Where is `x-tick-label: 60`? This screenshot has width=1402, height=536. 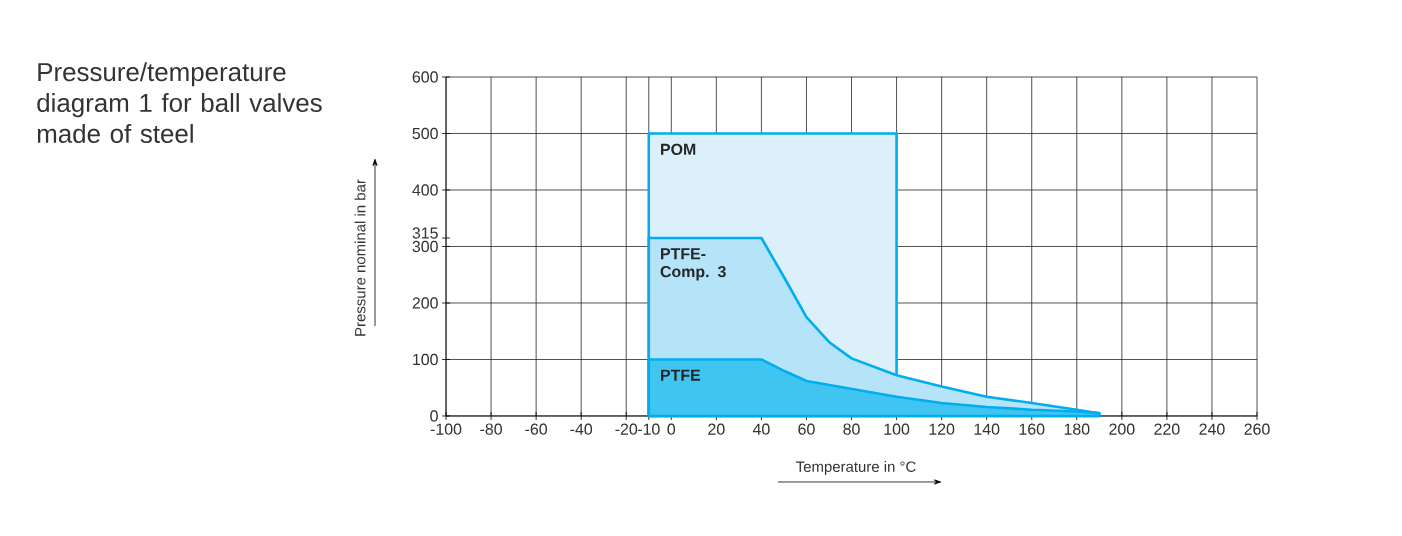
x-tick-label: 60 is located at coordinates (806, 429).